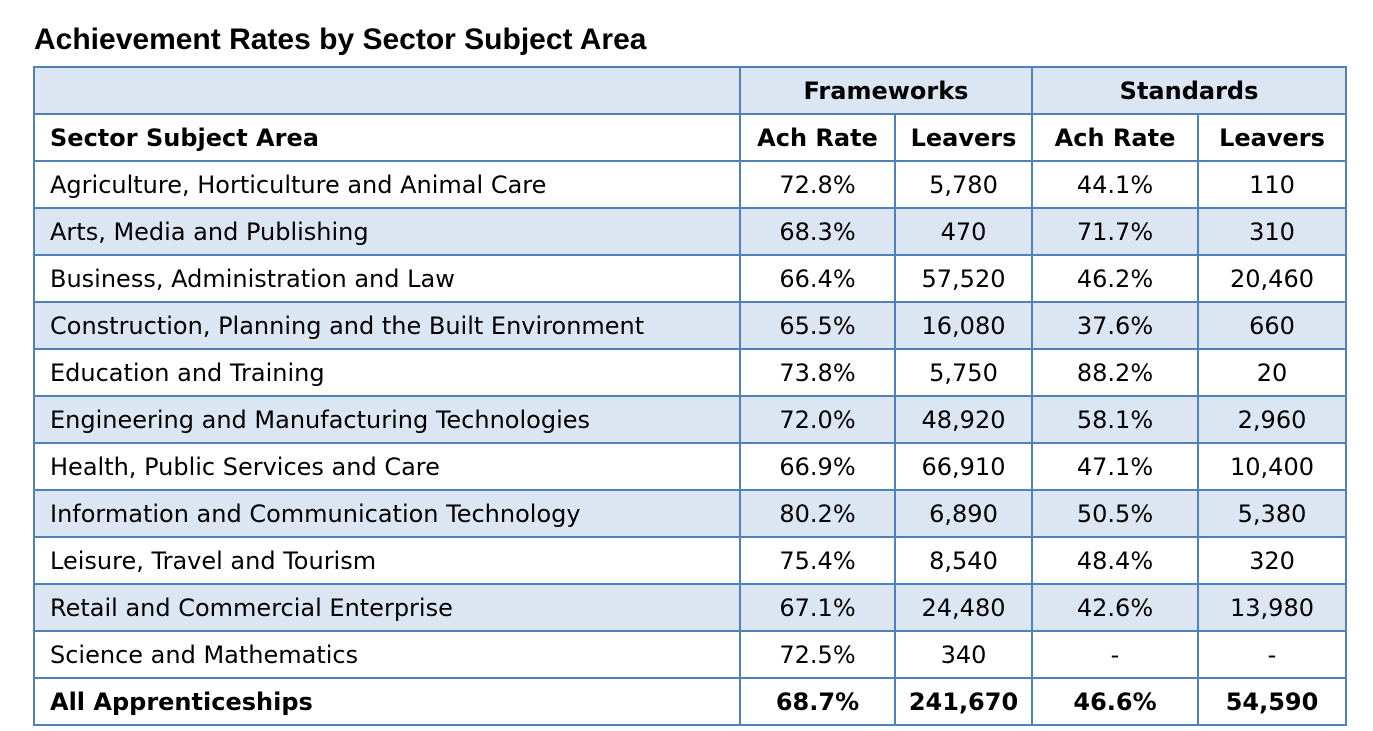 Image resolution: width=1373 pixels, height=731 pixels. I want to click on sector-name-cell: Retail and Commercial Enterprise, so click(387, 607).